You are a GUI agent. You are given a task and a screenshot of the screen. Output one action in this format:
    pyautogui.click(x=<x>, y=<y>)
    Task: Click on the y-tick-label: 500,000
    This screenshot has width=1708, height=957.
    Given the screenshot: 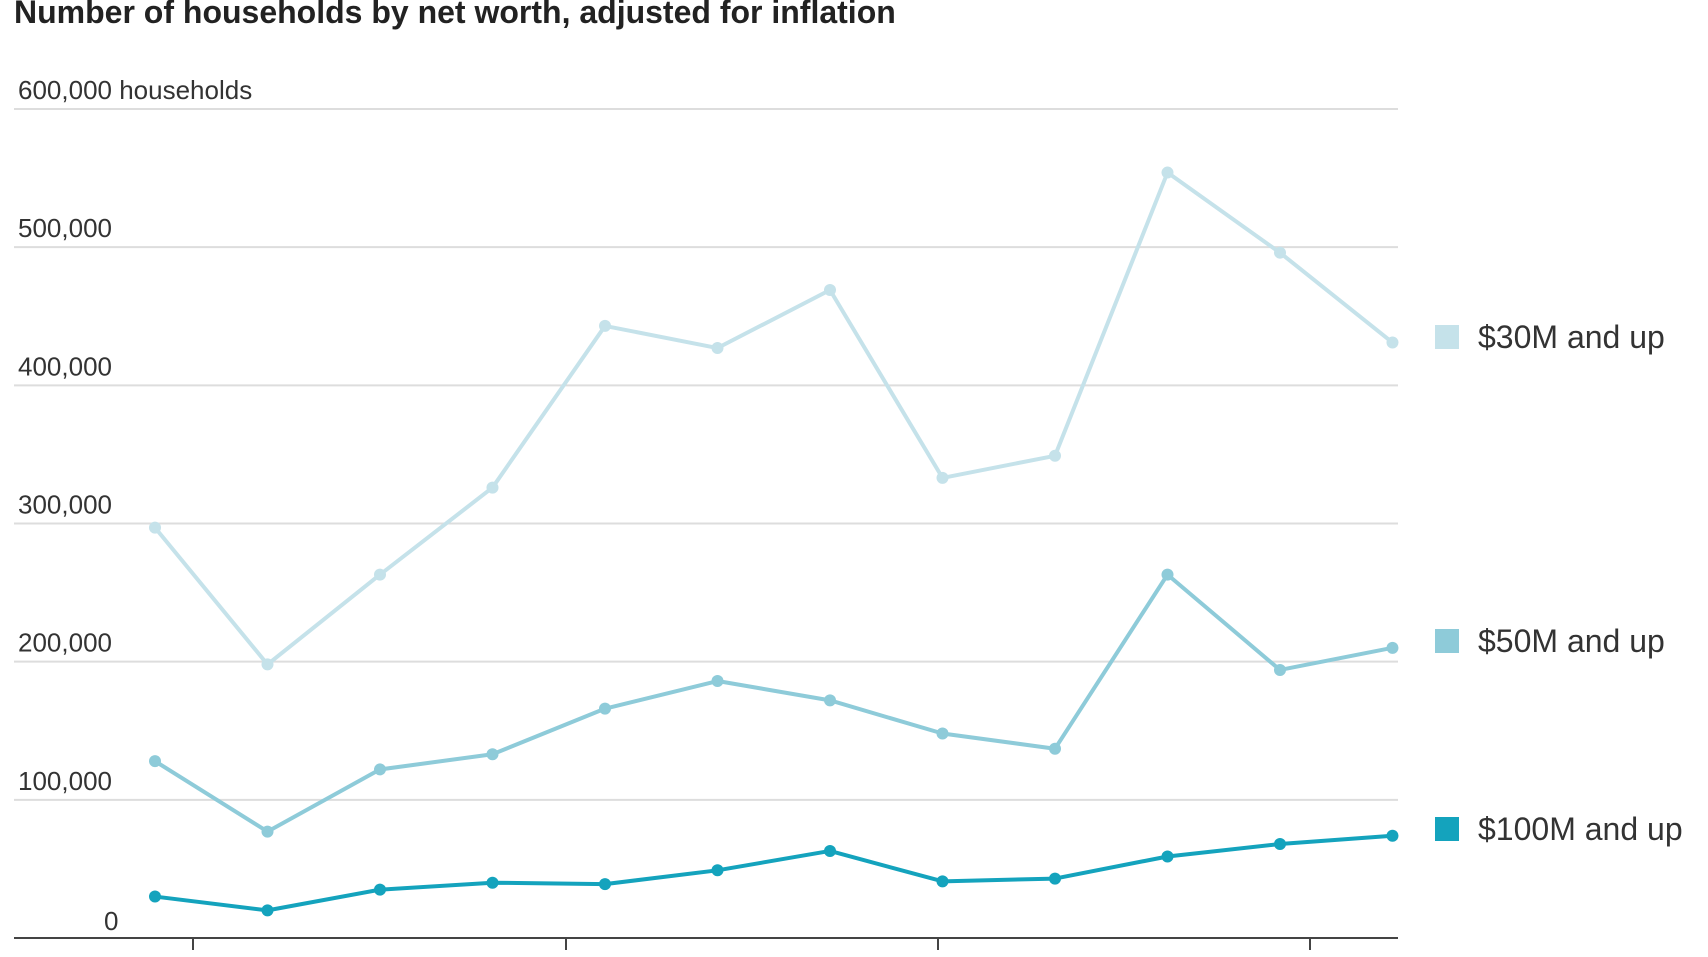 What is the action you would take?
    pyautogui.click(x=65, y=228)
    